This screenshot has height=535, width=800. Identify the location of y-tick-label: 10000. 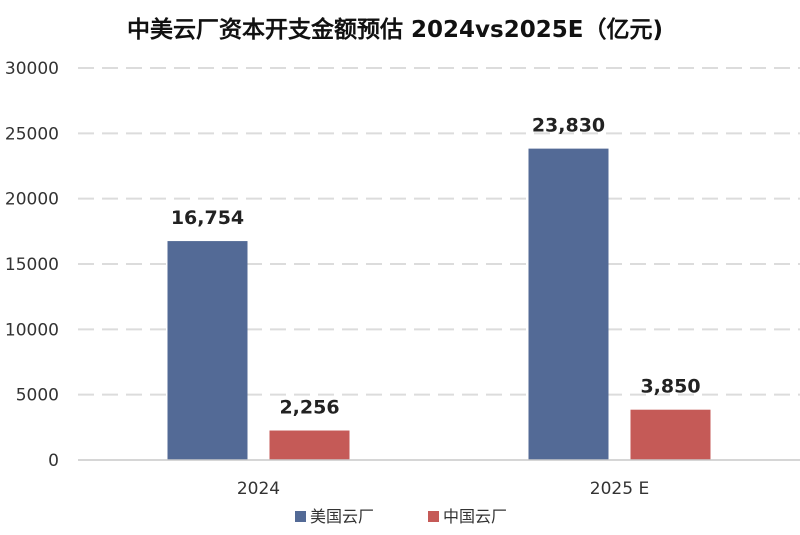
(32, 330).